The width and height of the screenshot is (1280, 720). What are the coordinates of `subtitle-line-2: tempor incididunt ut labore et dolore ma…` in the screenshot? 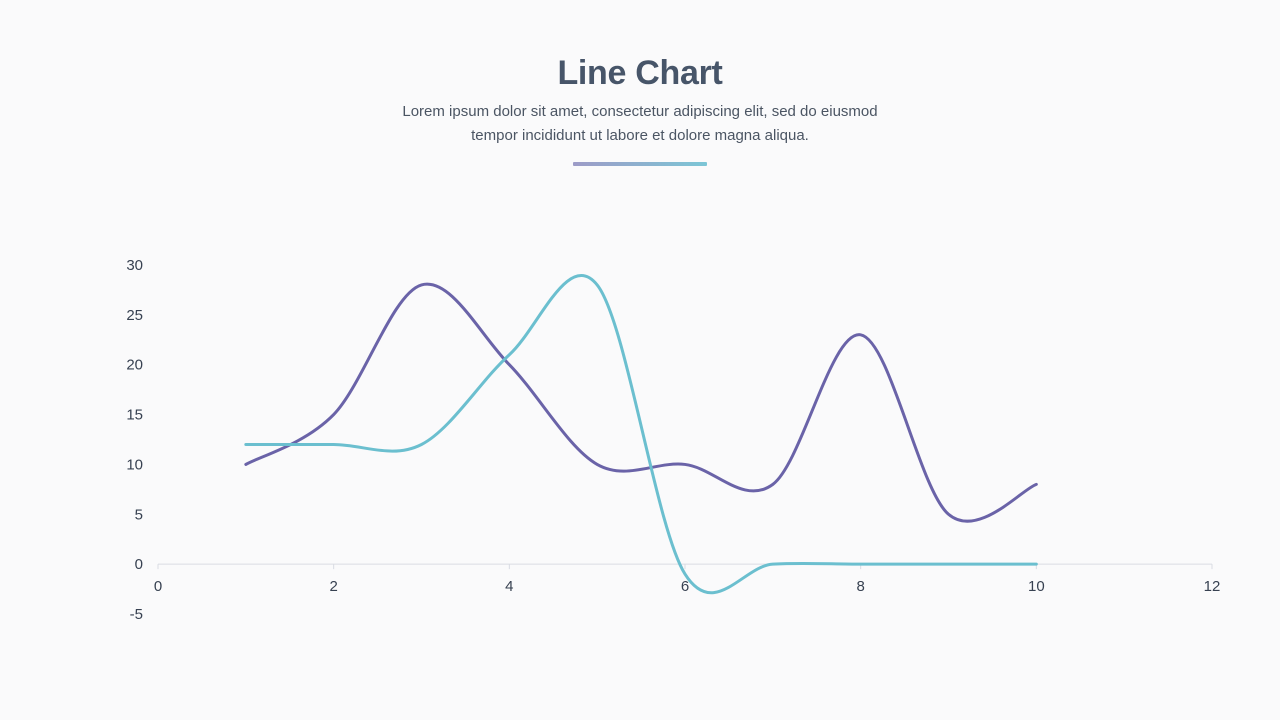 It's located at (640, 135).